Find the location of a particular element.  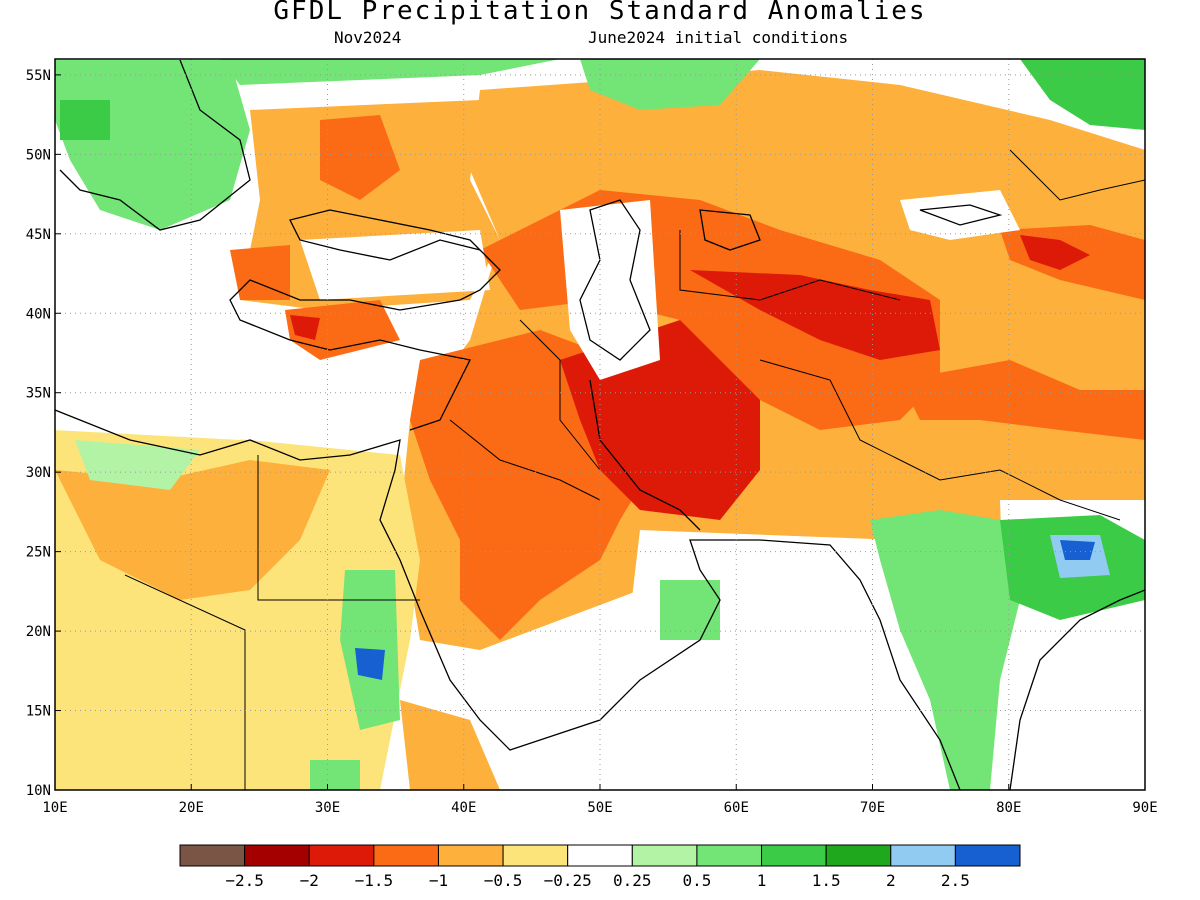

arabian-sea-neutral is located at coordinates (760, 660).